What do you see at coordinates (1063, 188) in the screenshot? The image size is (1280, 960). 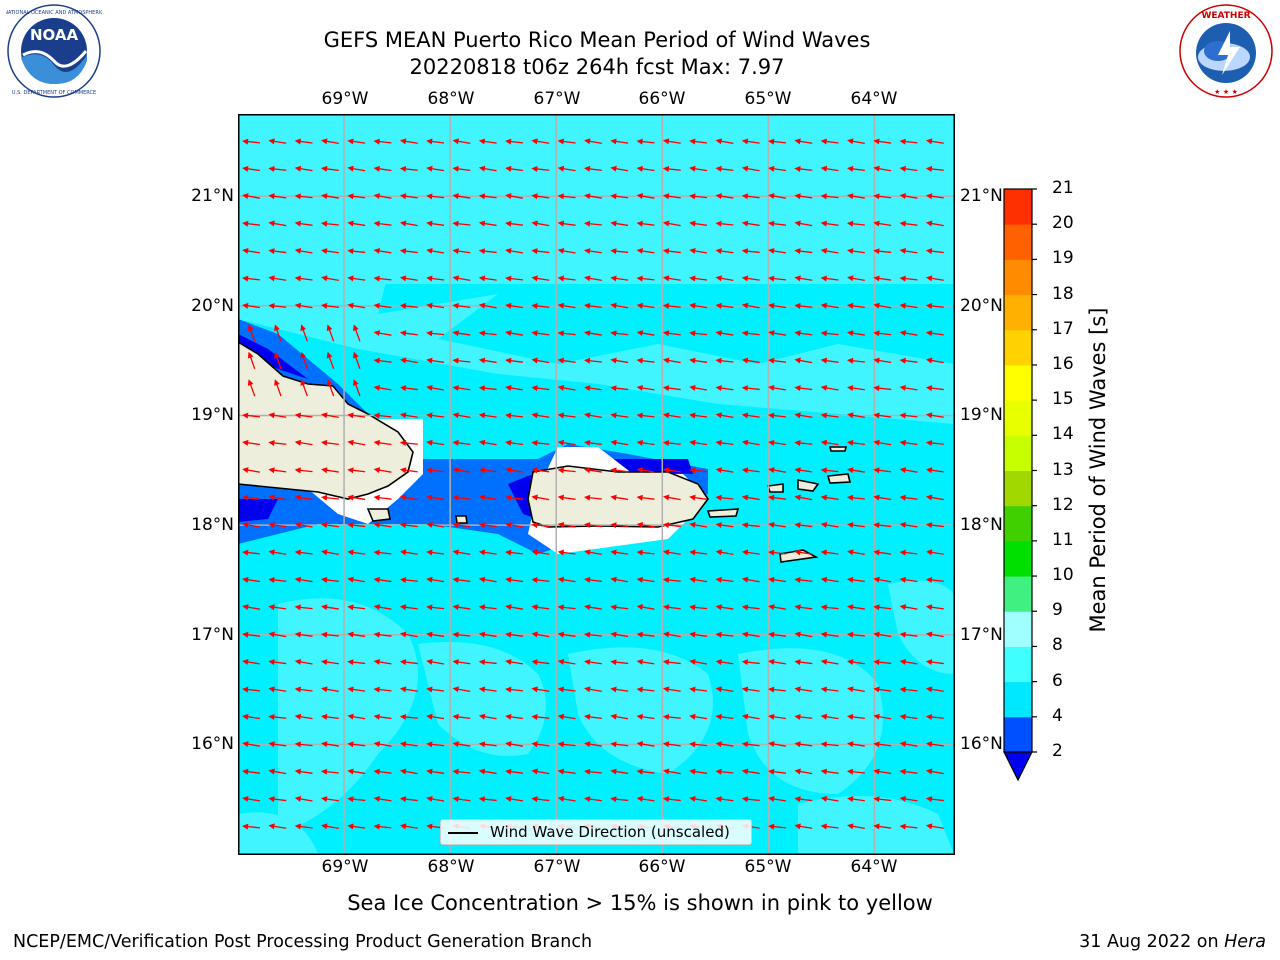 I see `colorbar-tick-label: 21` at bounding box center [1063, 188].